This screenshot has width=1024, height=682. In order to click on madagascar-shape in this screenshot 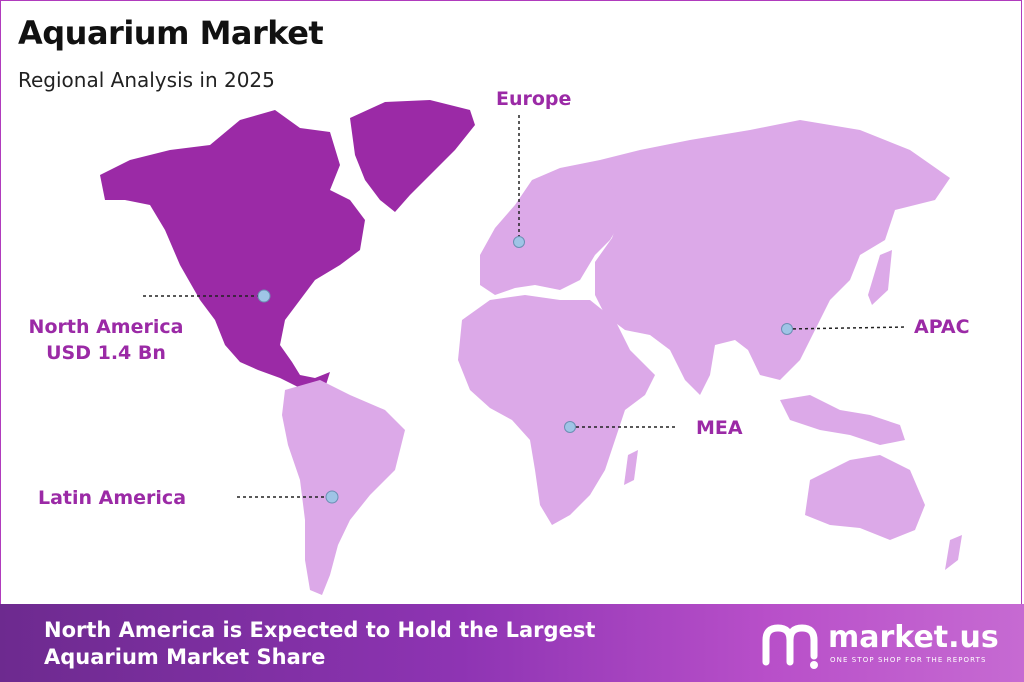, I will do `click(631, 467)`.